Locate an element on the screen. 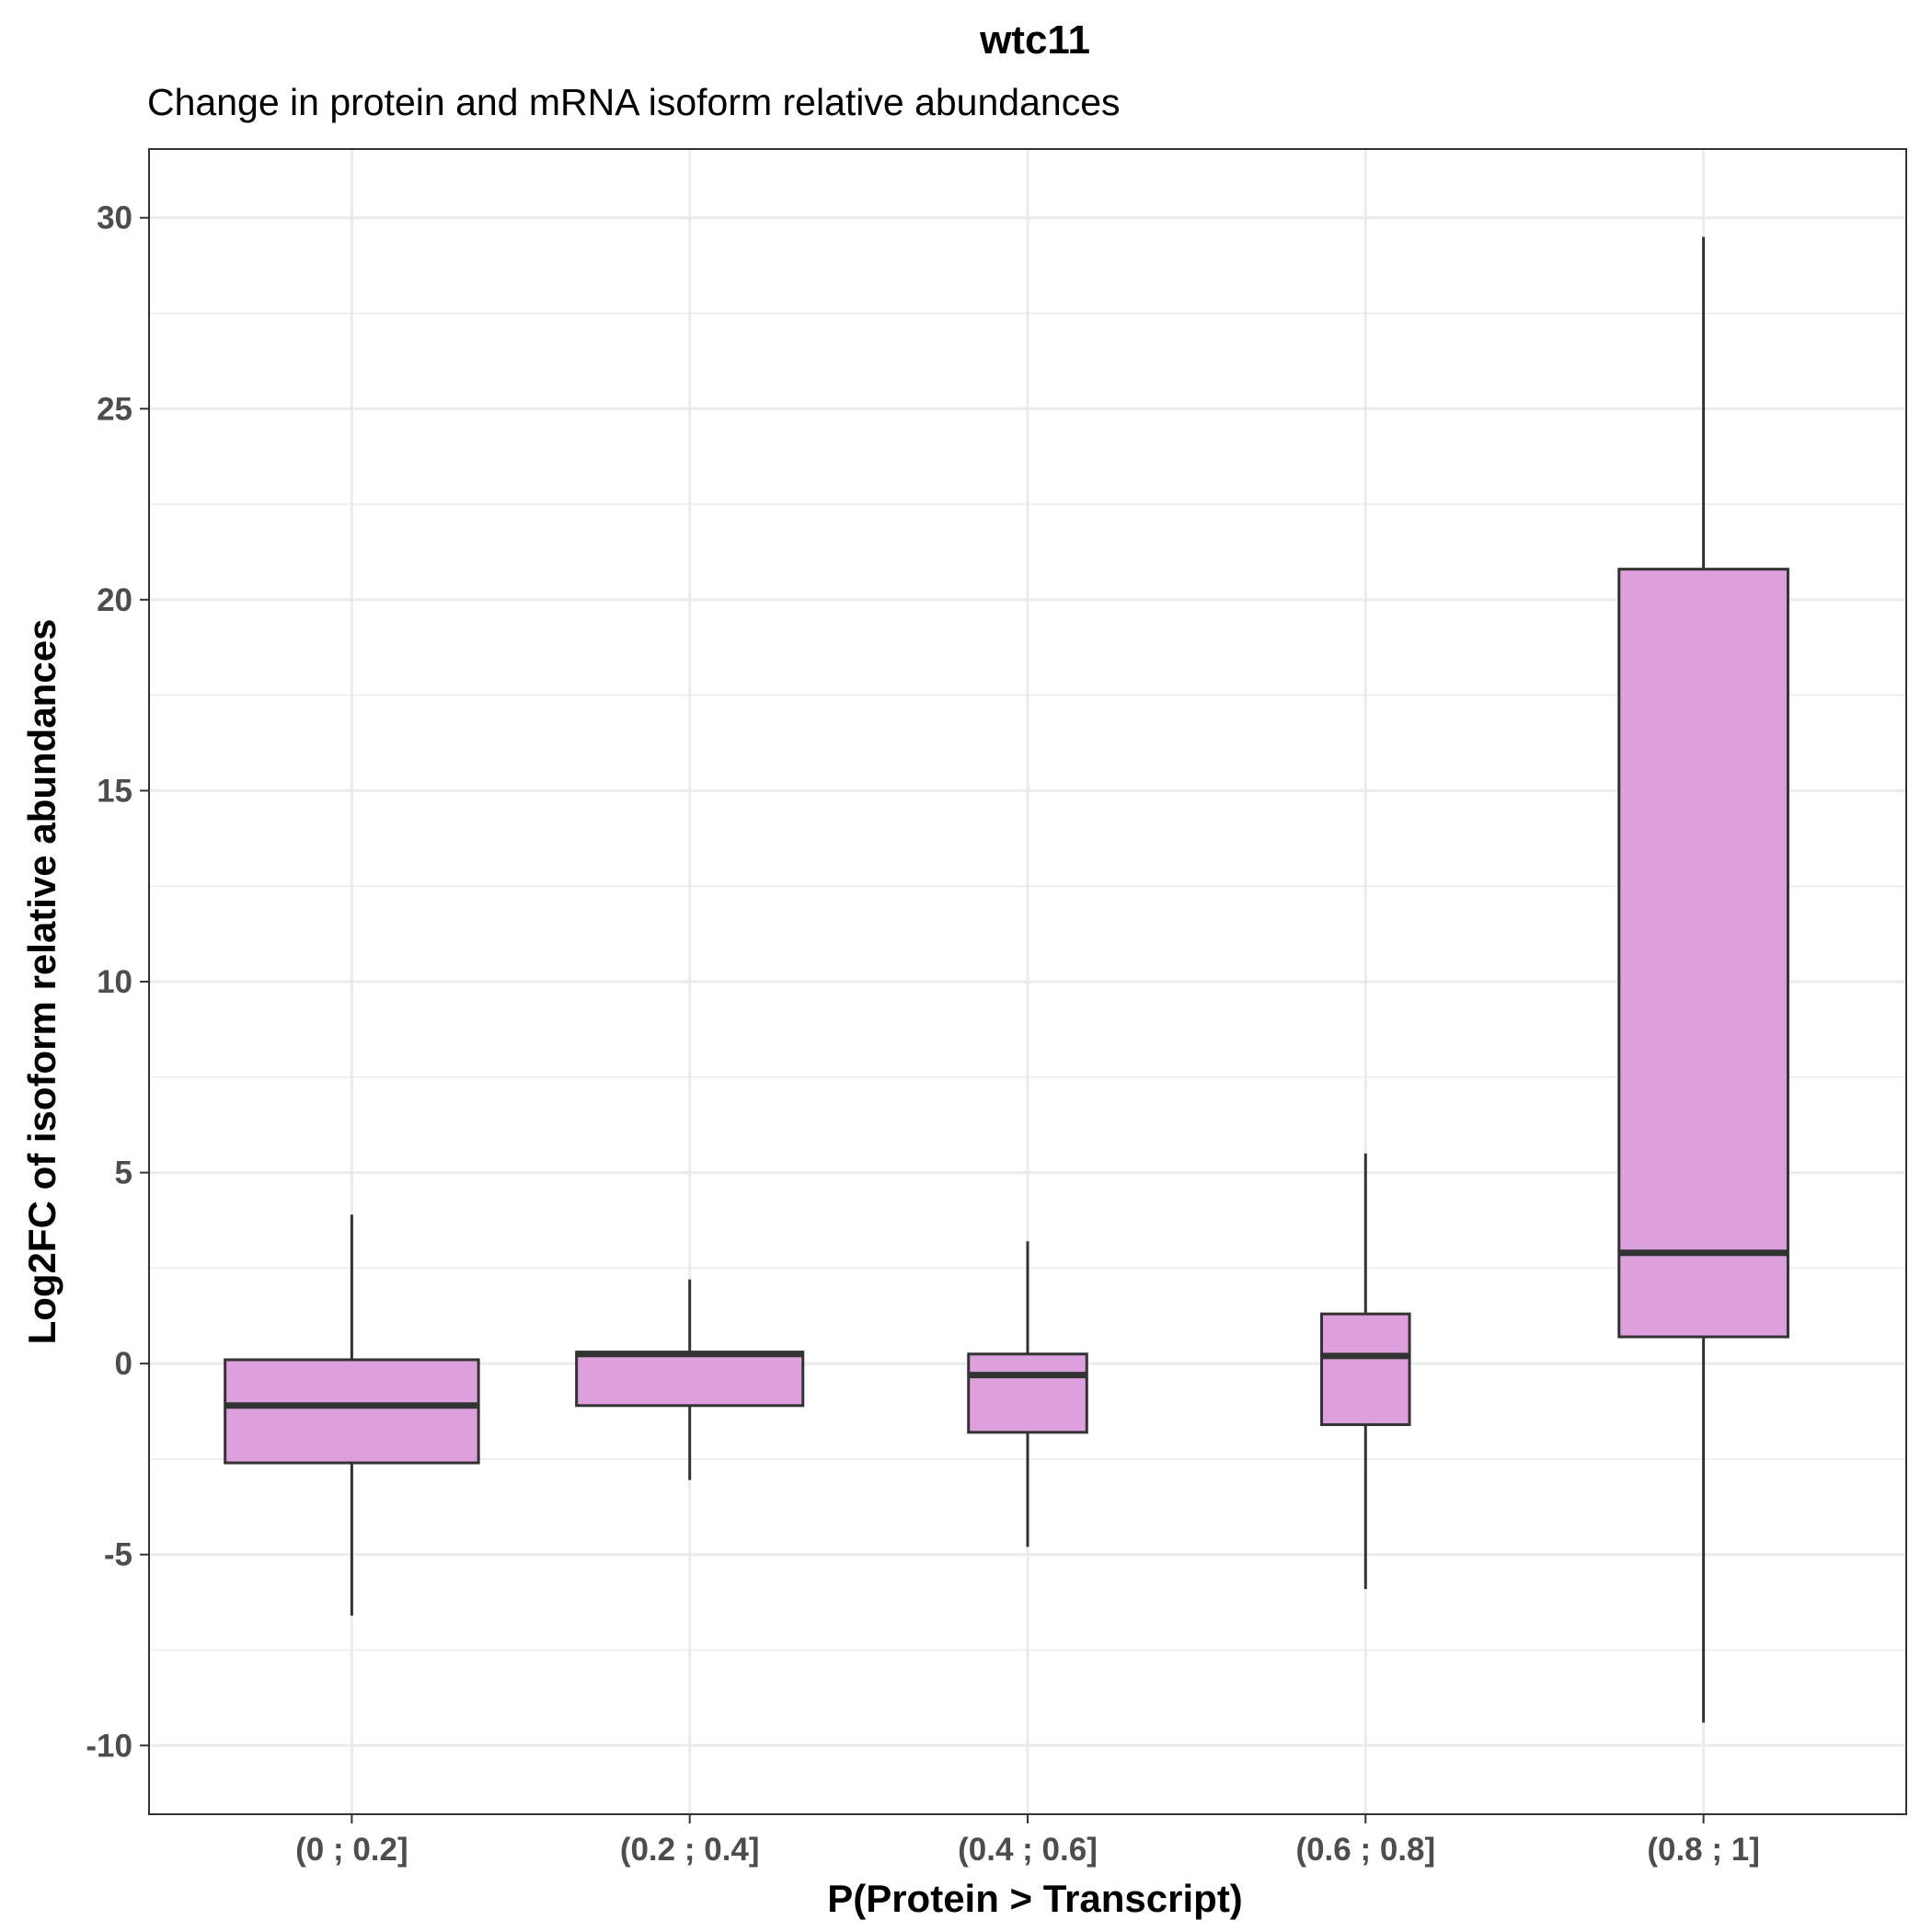 The height and width of the screenshot is (1932, 1932). y-tick-label: 5 is located at coordinates (123, 1173).